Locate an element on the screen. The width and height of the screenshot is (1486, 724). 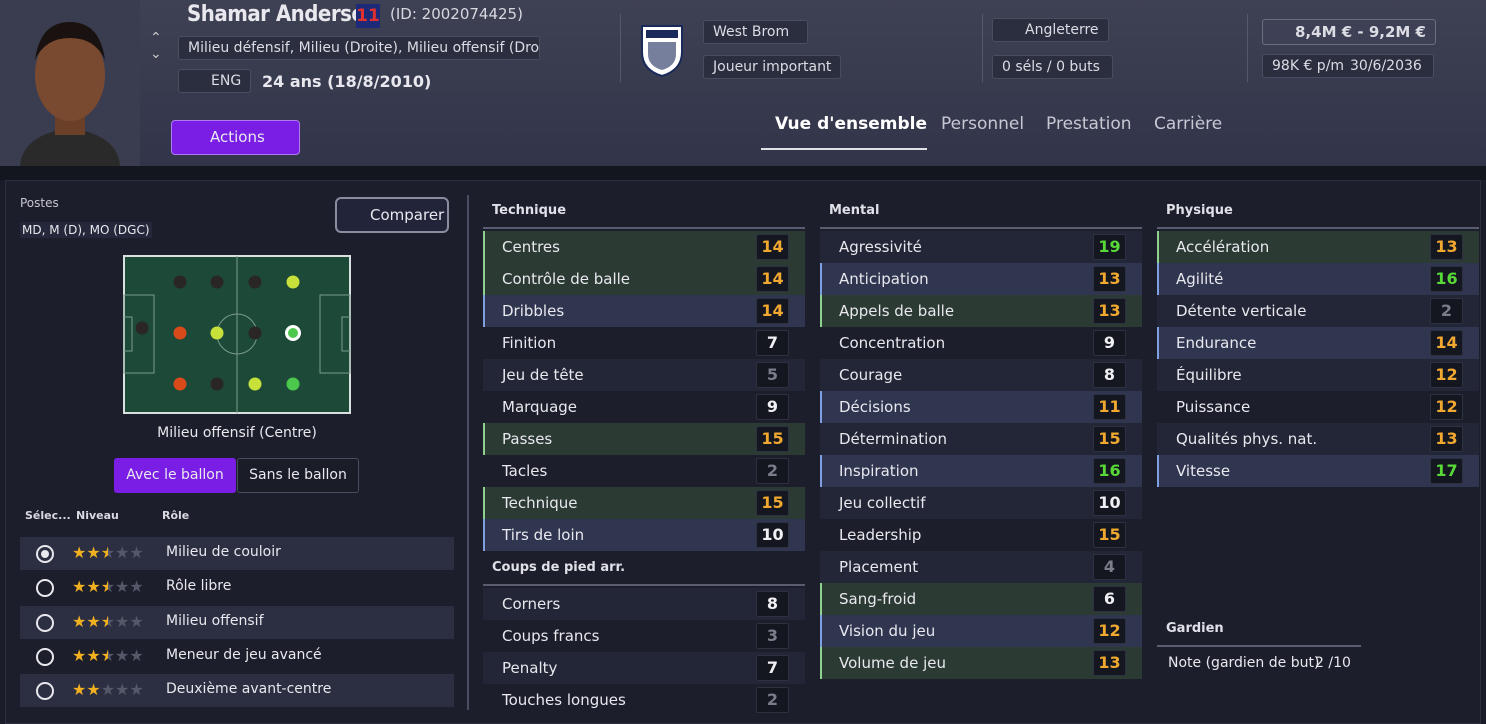
pitch is located at coordinates (237, 334).